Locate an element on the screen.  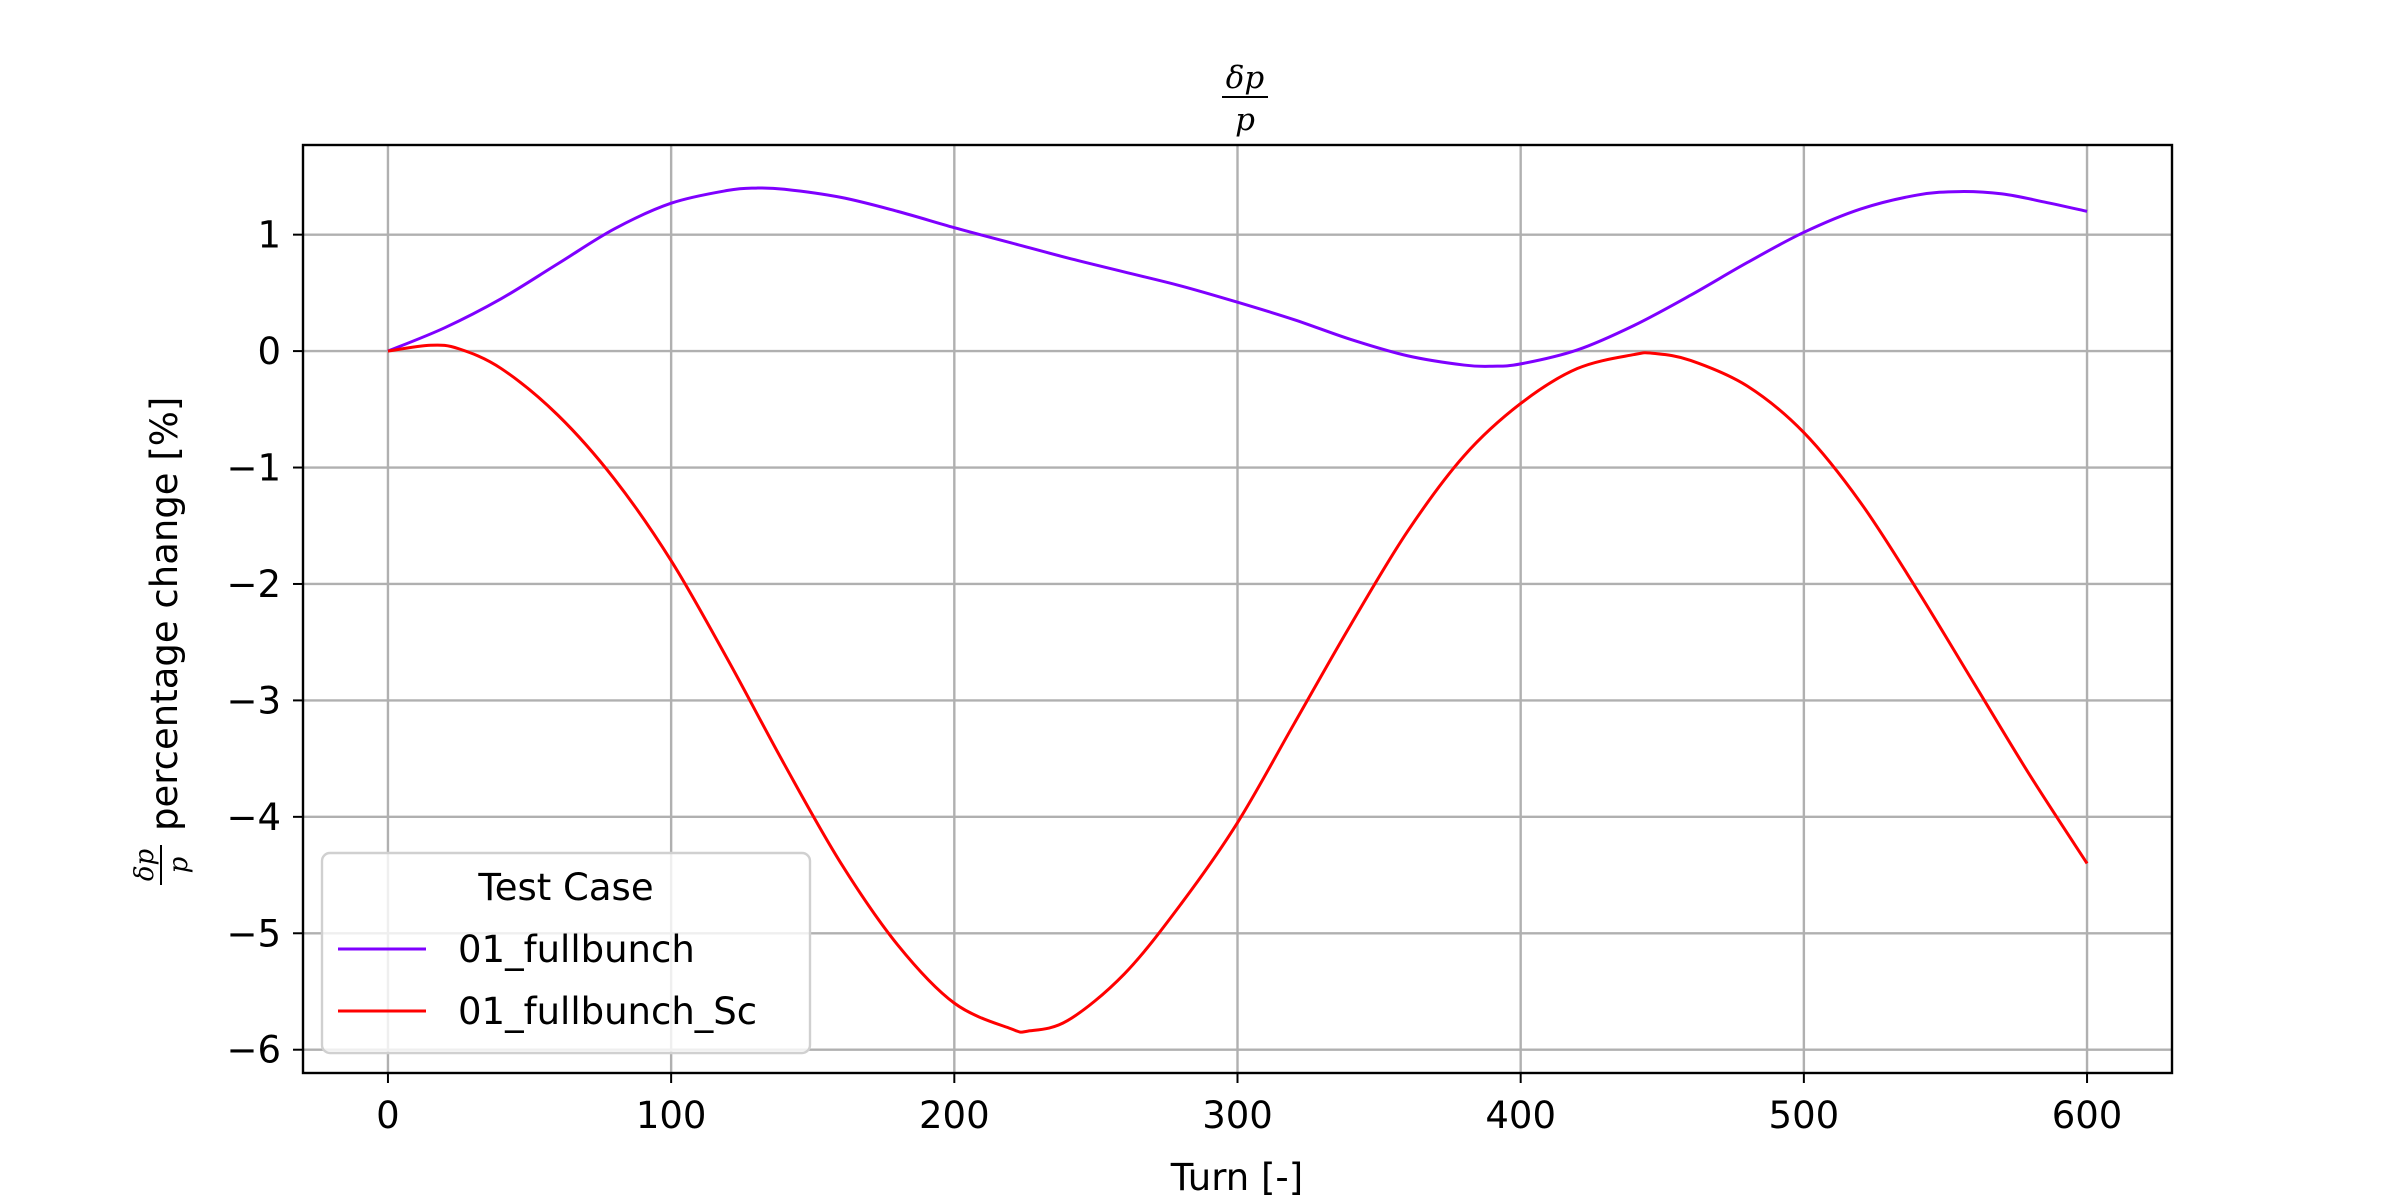
y-tick-label: 1 is located at coordinates (269, 235).